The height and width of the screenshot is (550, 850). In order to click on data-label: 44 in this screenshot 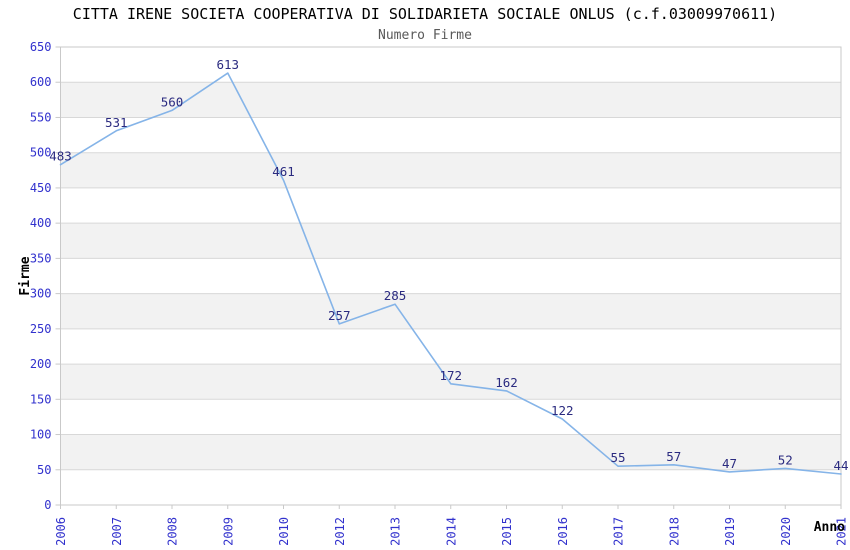, I will do `click(840, 465)`.